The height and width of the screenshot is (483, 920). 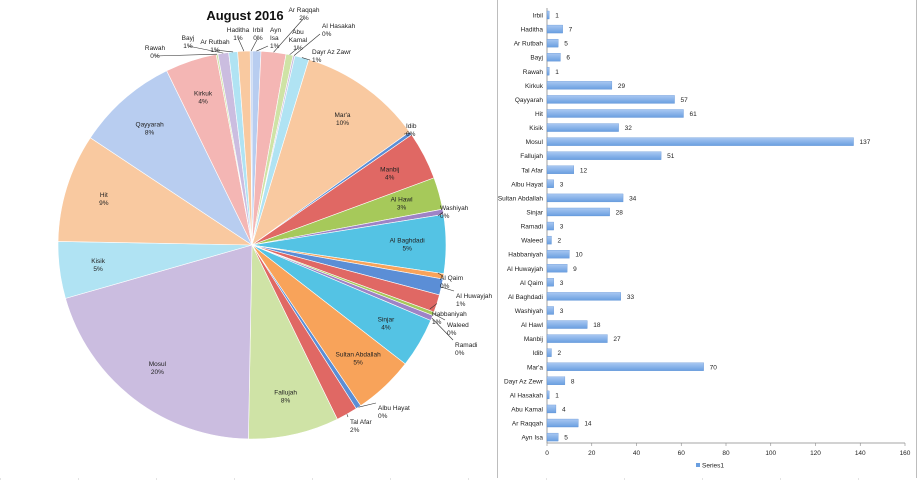 I want to click on pie-label-percent: 8%, so click(x=150, y=132).